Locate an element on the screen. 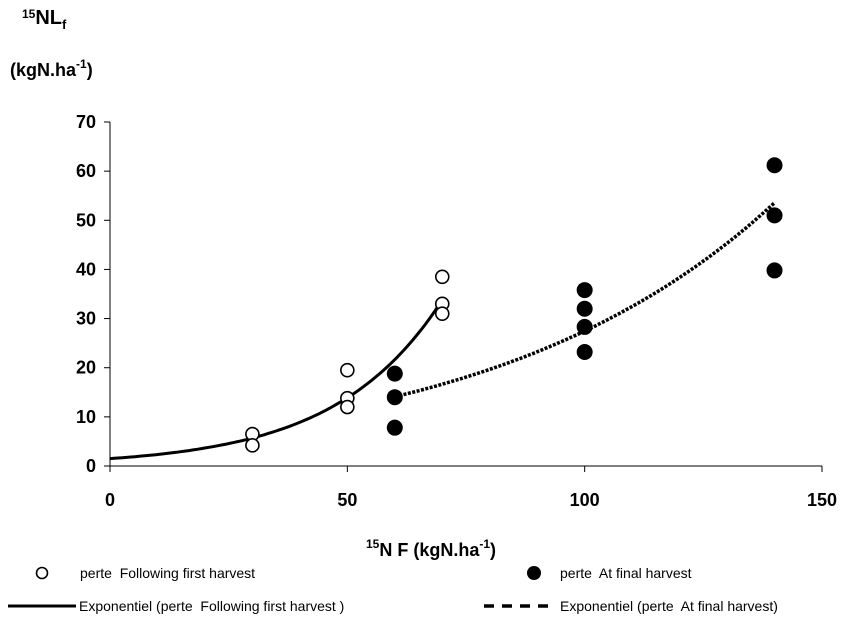 The height and width of the screenshot is (617, 850). legend-marker-filled-circle is located at coordinates (534, 573).